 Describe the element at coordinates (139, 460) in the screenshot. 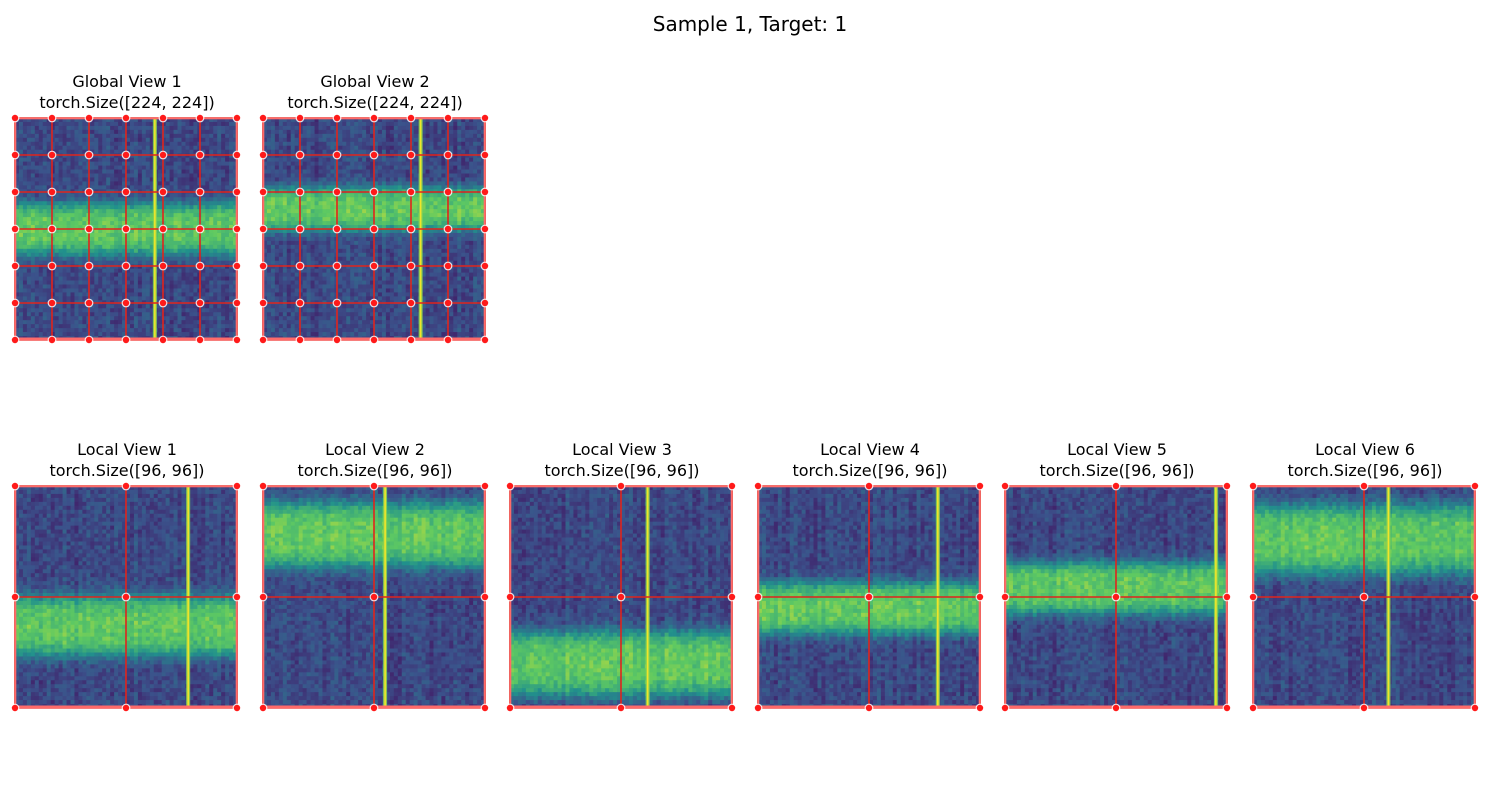

I see `panel-title: Local View 1 torch.Size([96, 96])` at that location.